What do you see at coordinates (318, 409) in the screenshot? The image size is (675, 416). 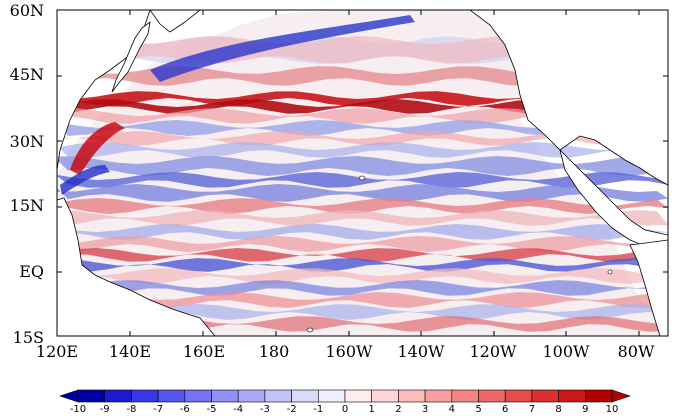 I see `colorbar-label: -1` at bounding box center [318, 409].